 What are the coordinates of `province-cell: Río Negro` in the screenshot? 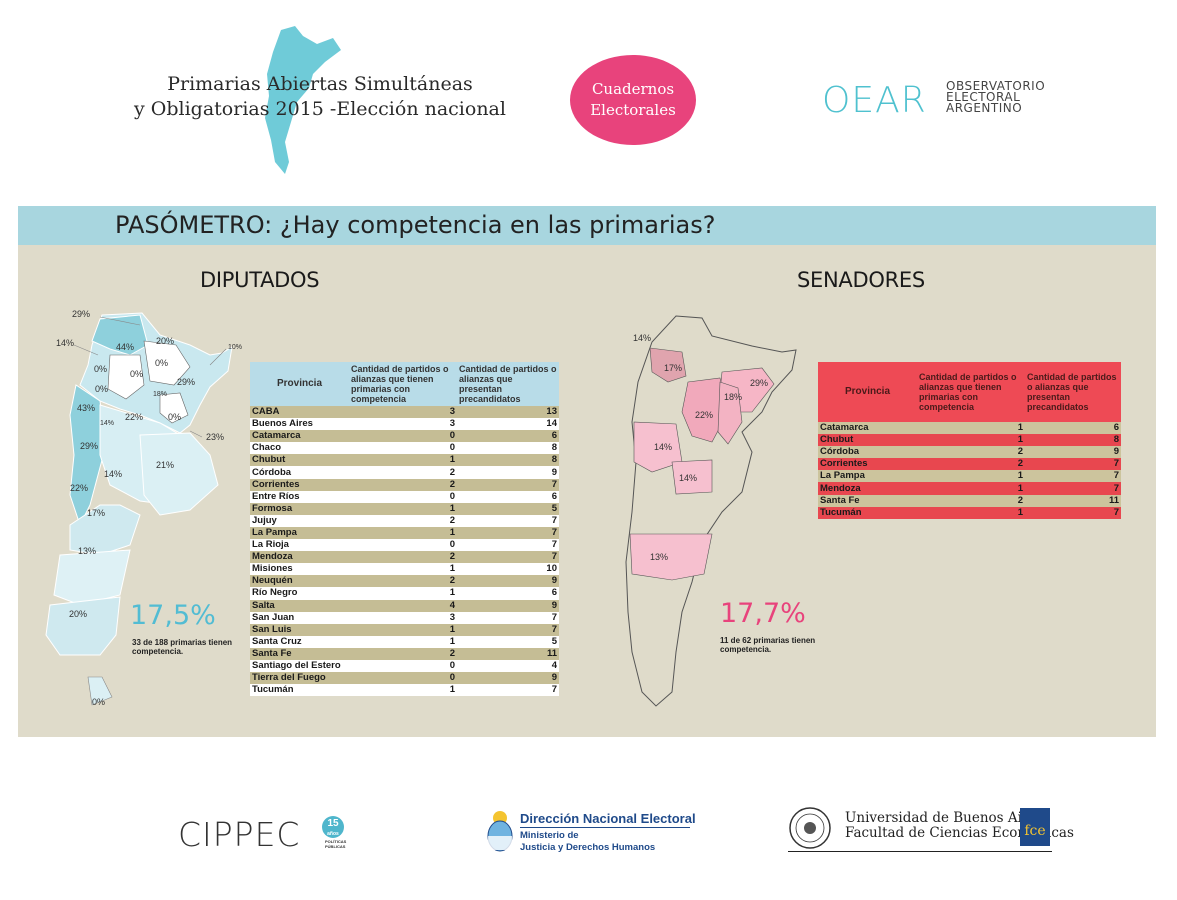 It's located at (299, 593).